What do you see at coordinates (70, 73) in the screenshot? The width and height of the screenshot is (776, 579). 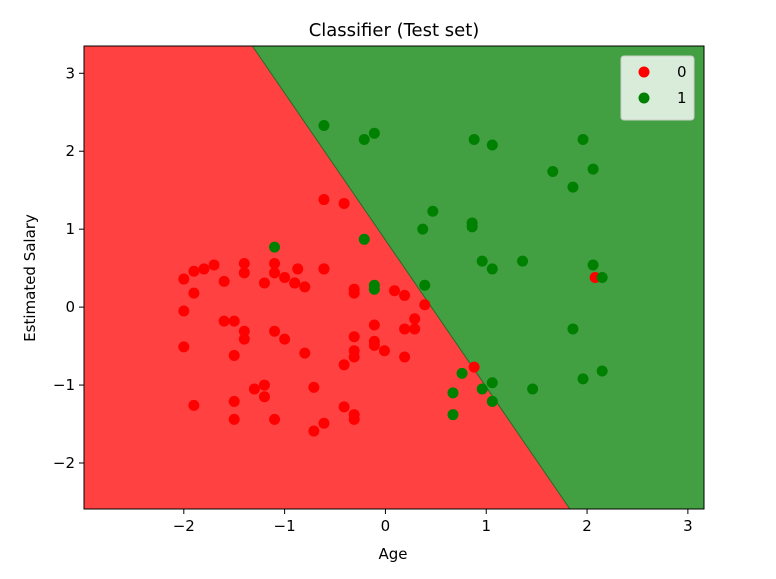 I see `y-tick-label: 3` at bounding box center [70, 73].